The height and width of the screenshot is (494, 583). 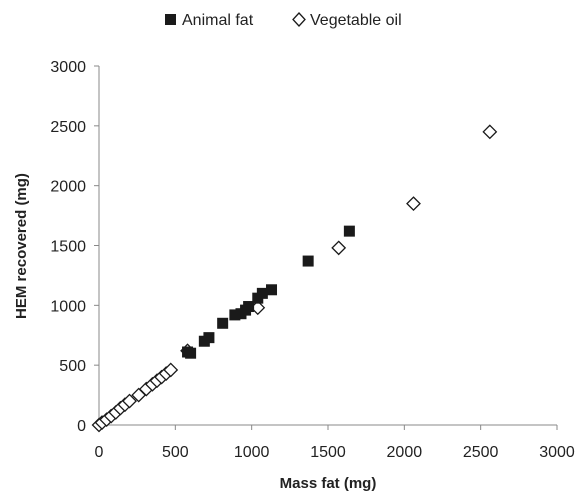 What do you see at coordinates (328, 483) in the screenshot?
I see `x-axis-title: Mass fat (mg)` at bounding box center [328, 483].